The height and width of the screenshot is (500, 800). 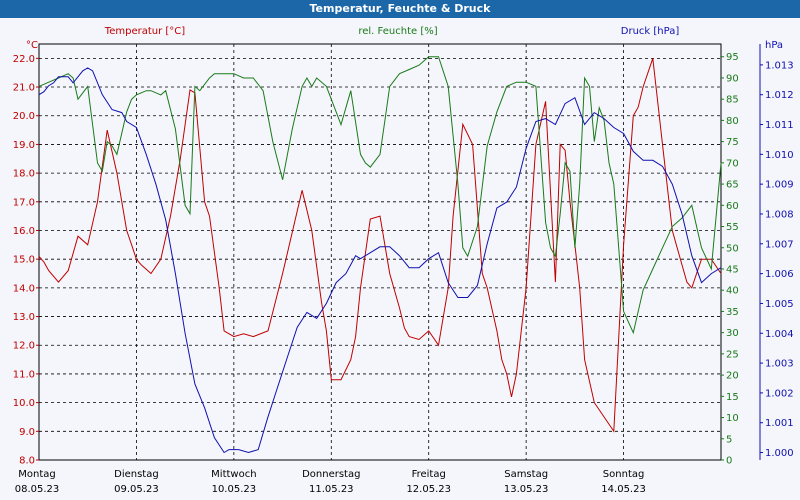 I want to click on x-date-label: 14.05.23, so click(x=623, y=489).